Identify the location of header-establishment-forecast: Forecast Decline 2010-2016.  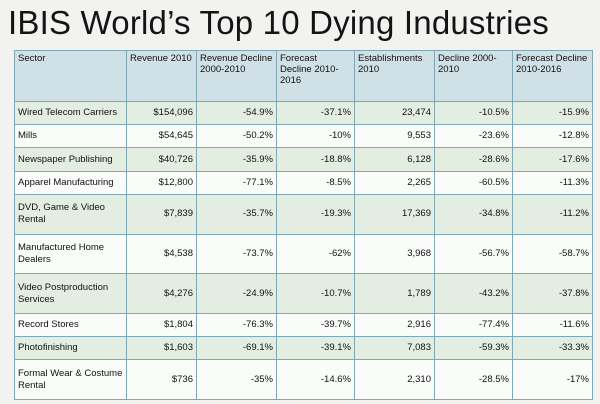
(552, 76).